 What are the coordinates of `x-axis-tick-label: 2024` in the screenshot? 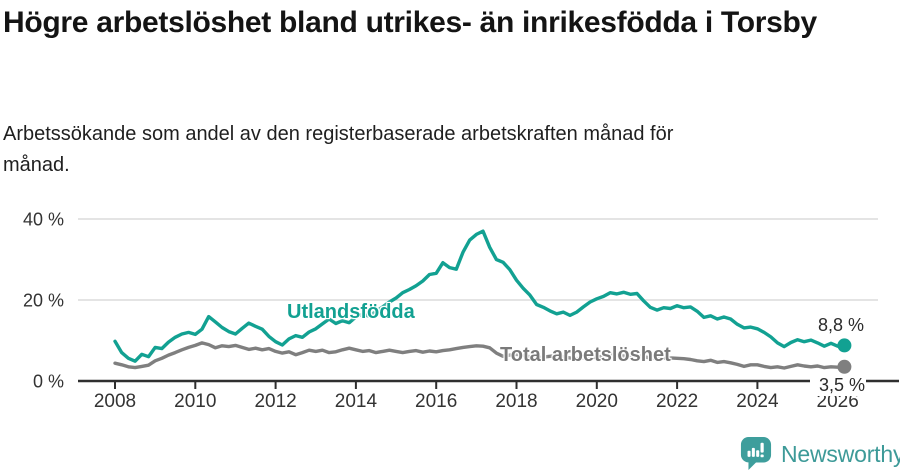 It's located at (757, 401).